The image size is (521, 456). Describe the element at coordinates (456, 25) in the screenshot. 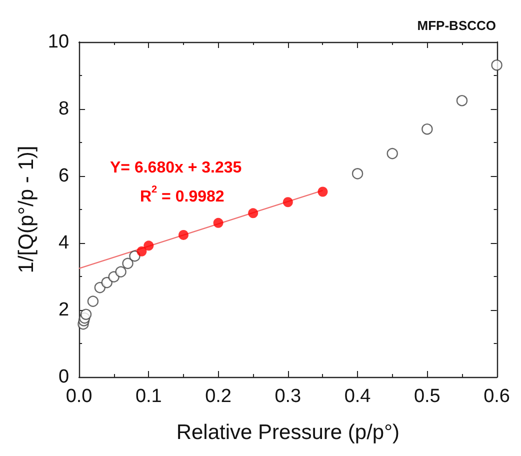

I see `chart-title: MFP-BSCCO` at that location.